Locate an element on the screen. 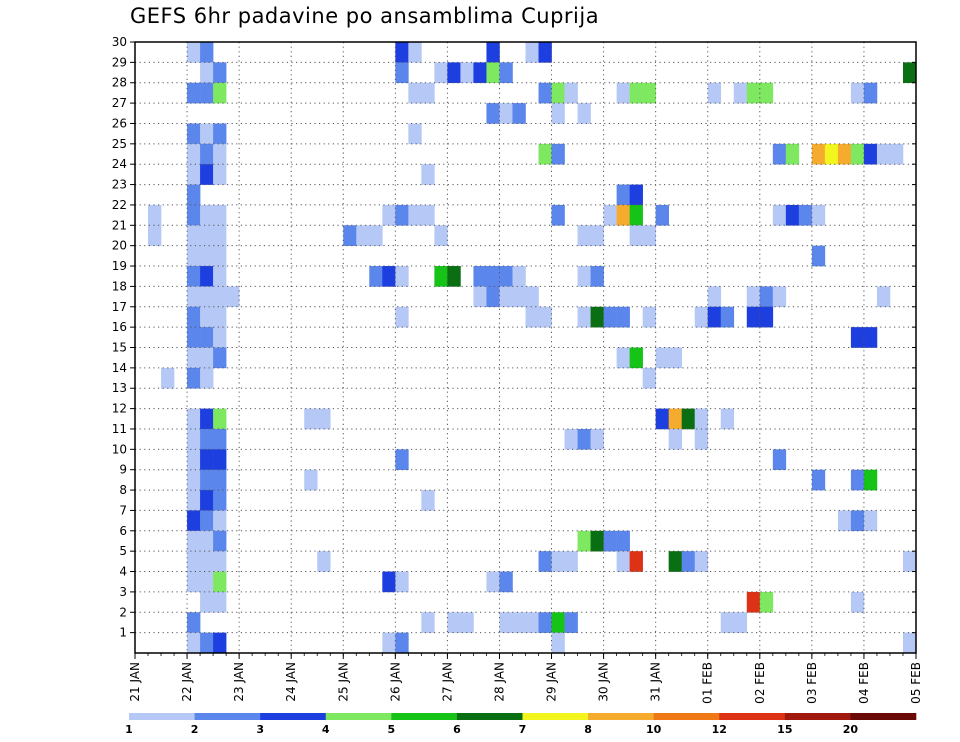 The height and width of the screenshot is (742, 960). y-tick-label: 6 is located at coordinates (123, 531).